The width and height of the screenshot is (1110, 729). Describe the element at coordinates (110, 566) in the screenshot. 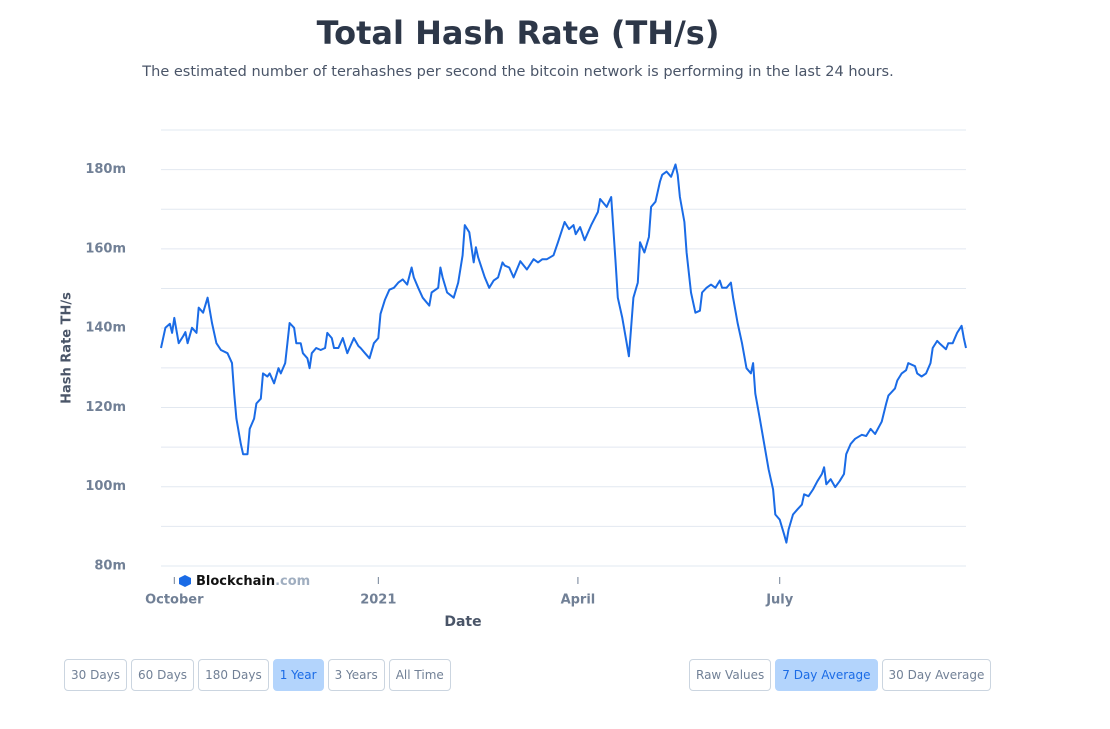

I see `y-tick-label: 80m` at that location.